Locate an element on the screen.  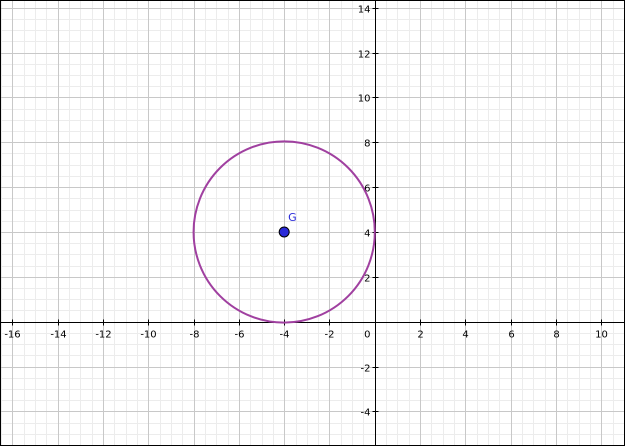
x-tick-label: 10 is located at coordinates (601, 335).